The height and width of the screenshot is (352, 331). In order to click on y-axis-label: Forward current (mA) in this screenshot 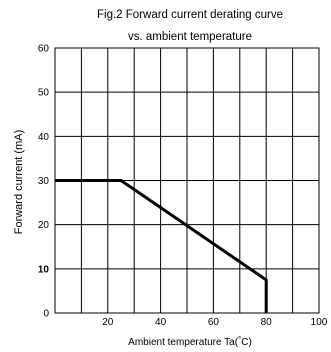, I will do `click(19, 182)`.